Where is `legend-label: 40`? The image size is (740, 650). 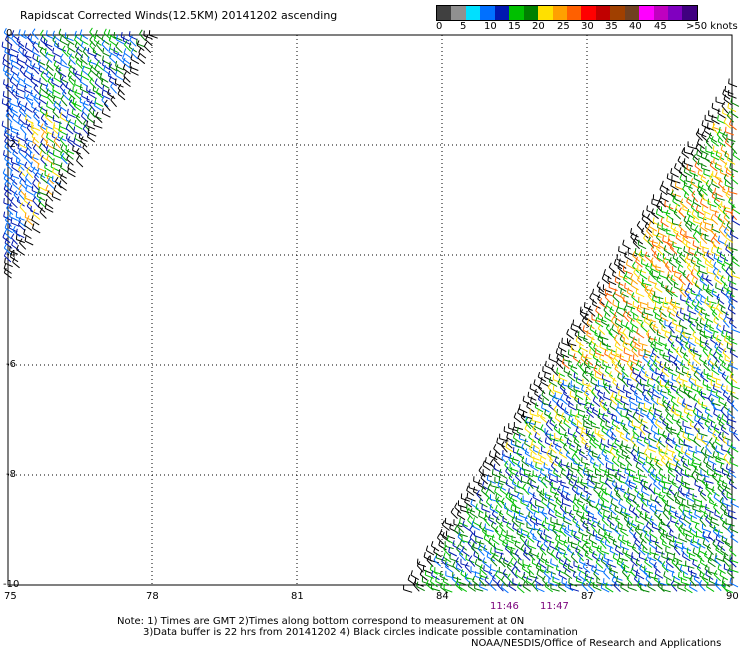 legend-label: 40 is located at coordinates (635, 26).